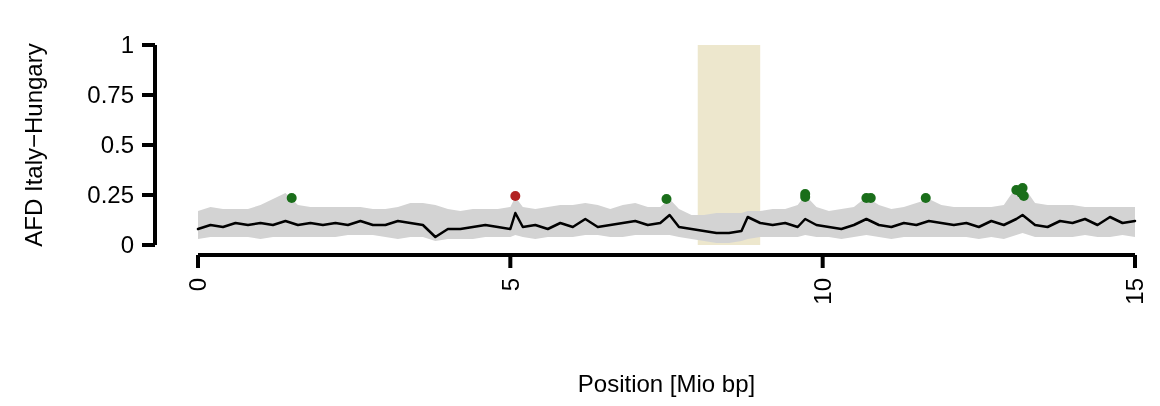  Describe the element at coordinates (33, 145) in the screenshot. I see `y-axis-title: AFD Italy−Hungary` at that location.